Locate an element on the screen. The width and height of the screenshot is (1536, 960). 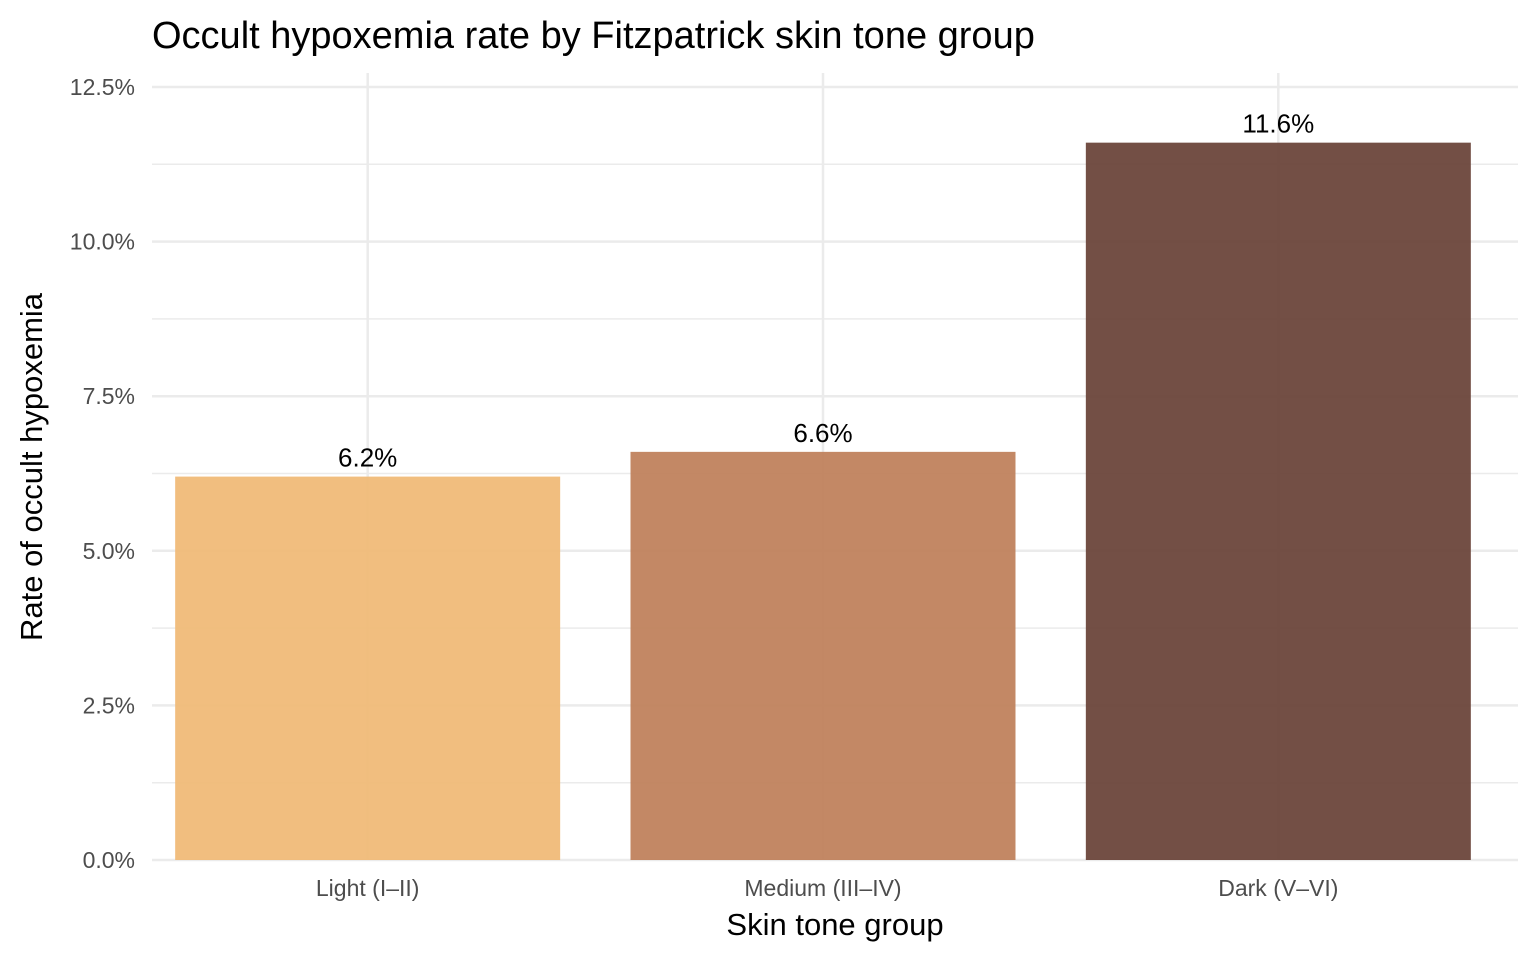
x-tick-label: Medium (III–IV) is located at coordinates (822, 888).